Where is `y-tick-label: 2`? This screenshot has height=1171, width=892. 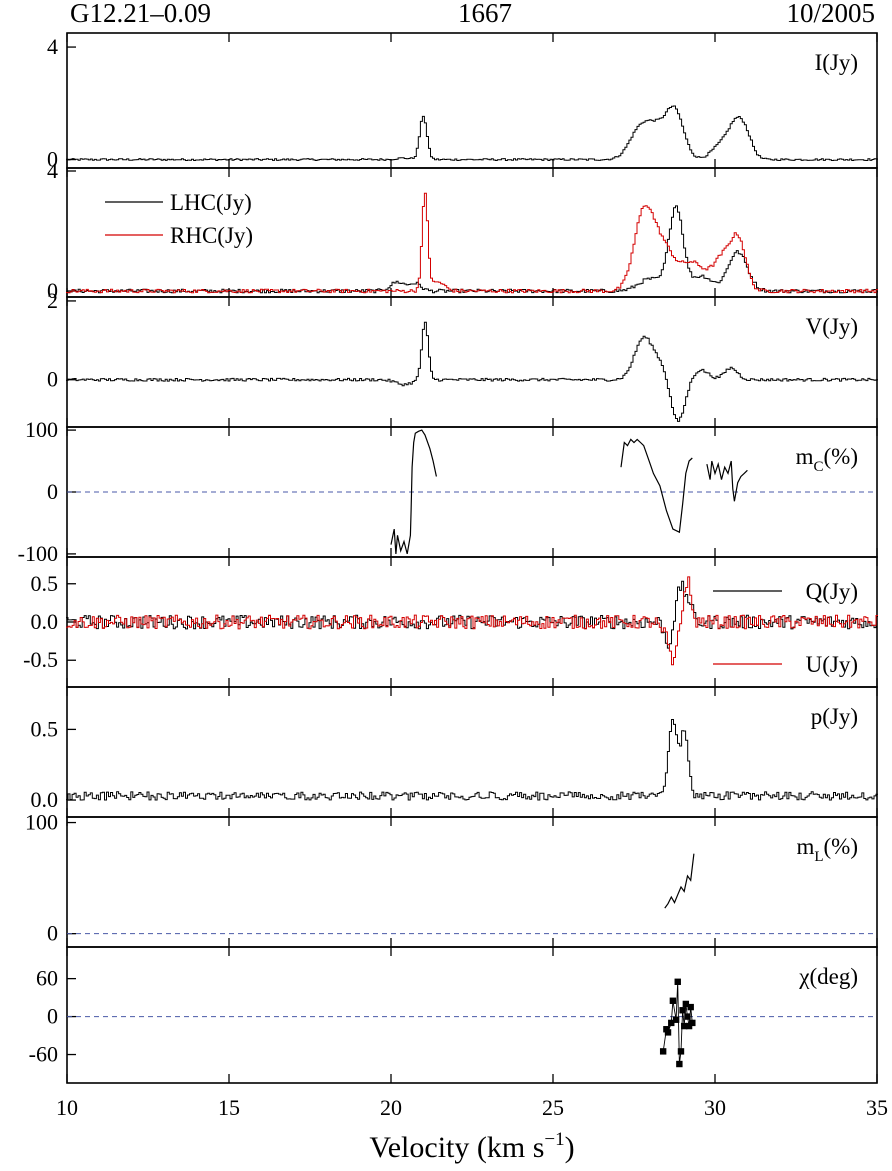 y-tick-label: 2 is located at coordinates (52, 300).